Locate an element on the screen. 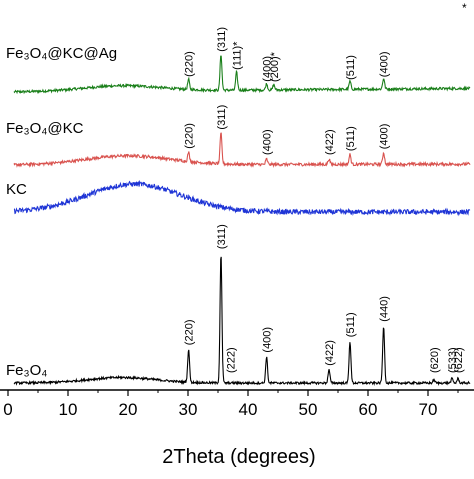  series-label-0: Fe₃O₄@KC@Ag is located at coordinates (61, 53).